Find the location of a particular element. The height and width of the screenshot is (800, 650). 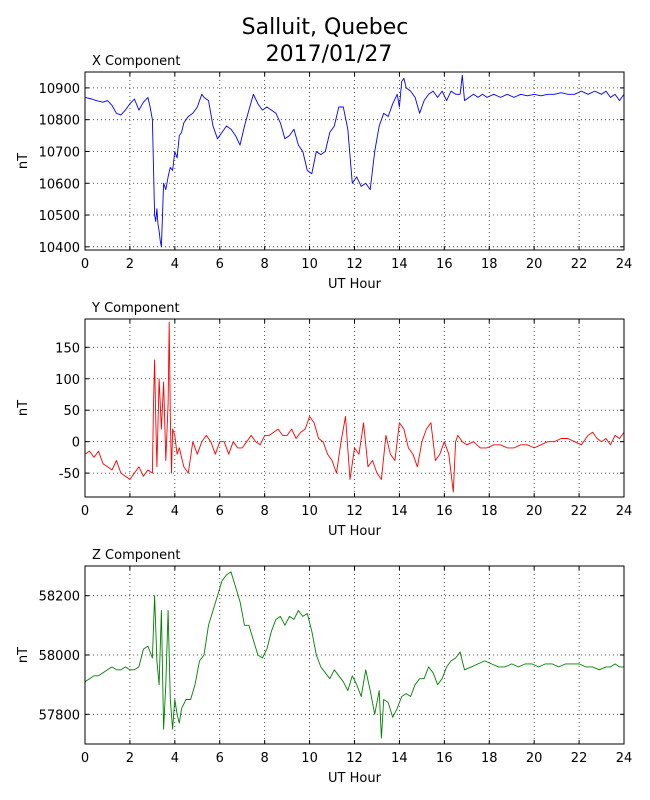

y-tick-label: 58000 is located at coordinates (59, 656).